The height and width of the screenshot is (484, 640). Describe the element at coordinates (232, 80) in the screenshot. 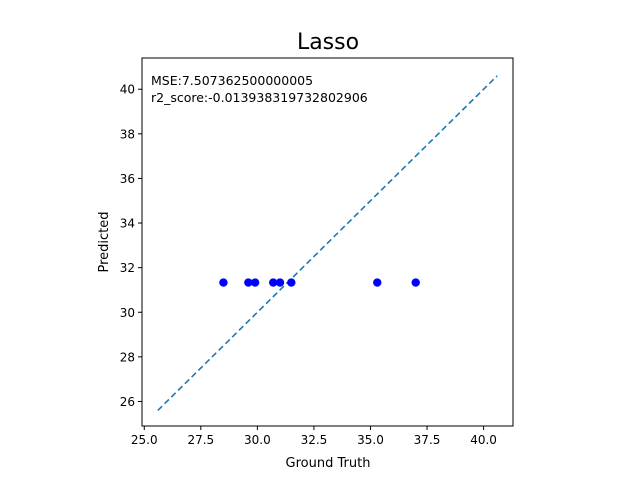

I see `annotation-mse: MSE:7.507362500000005` at that location.